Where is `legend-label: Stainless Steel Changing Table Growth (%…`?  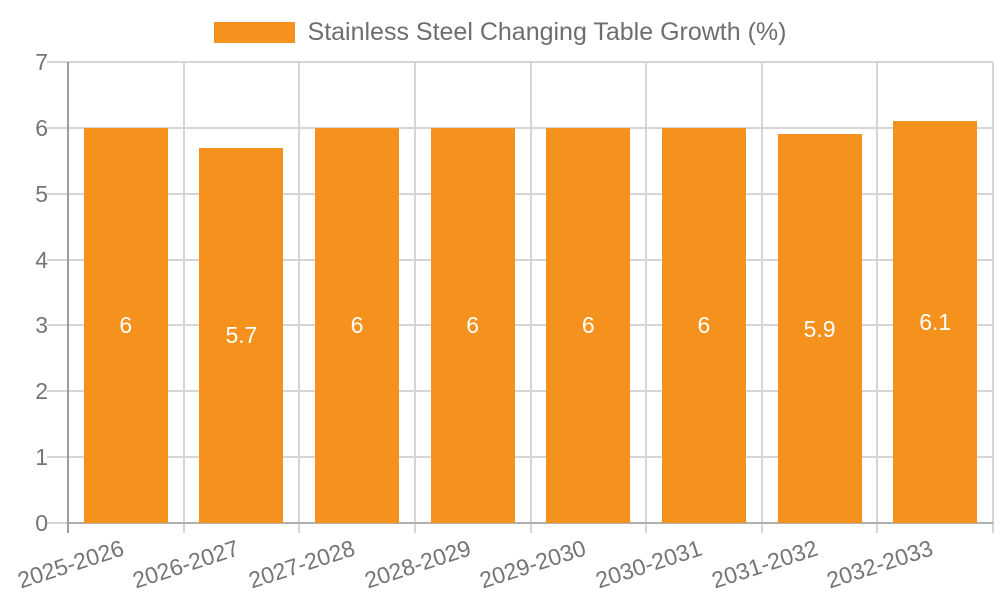 legend-label: Stainless Steel Changing Table Growth (%… is located at coordinates (547, 32).